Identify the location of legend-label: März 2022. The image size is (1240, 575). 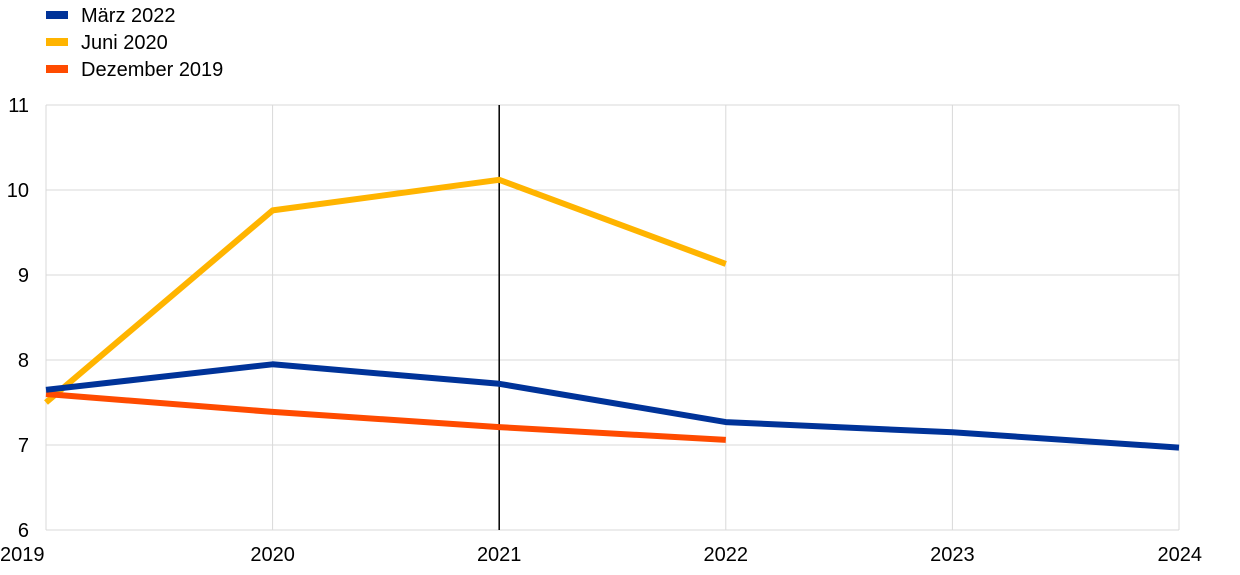
(128, 16).